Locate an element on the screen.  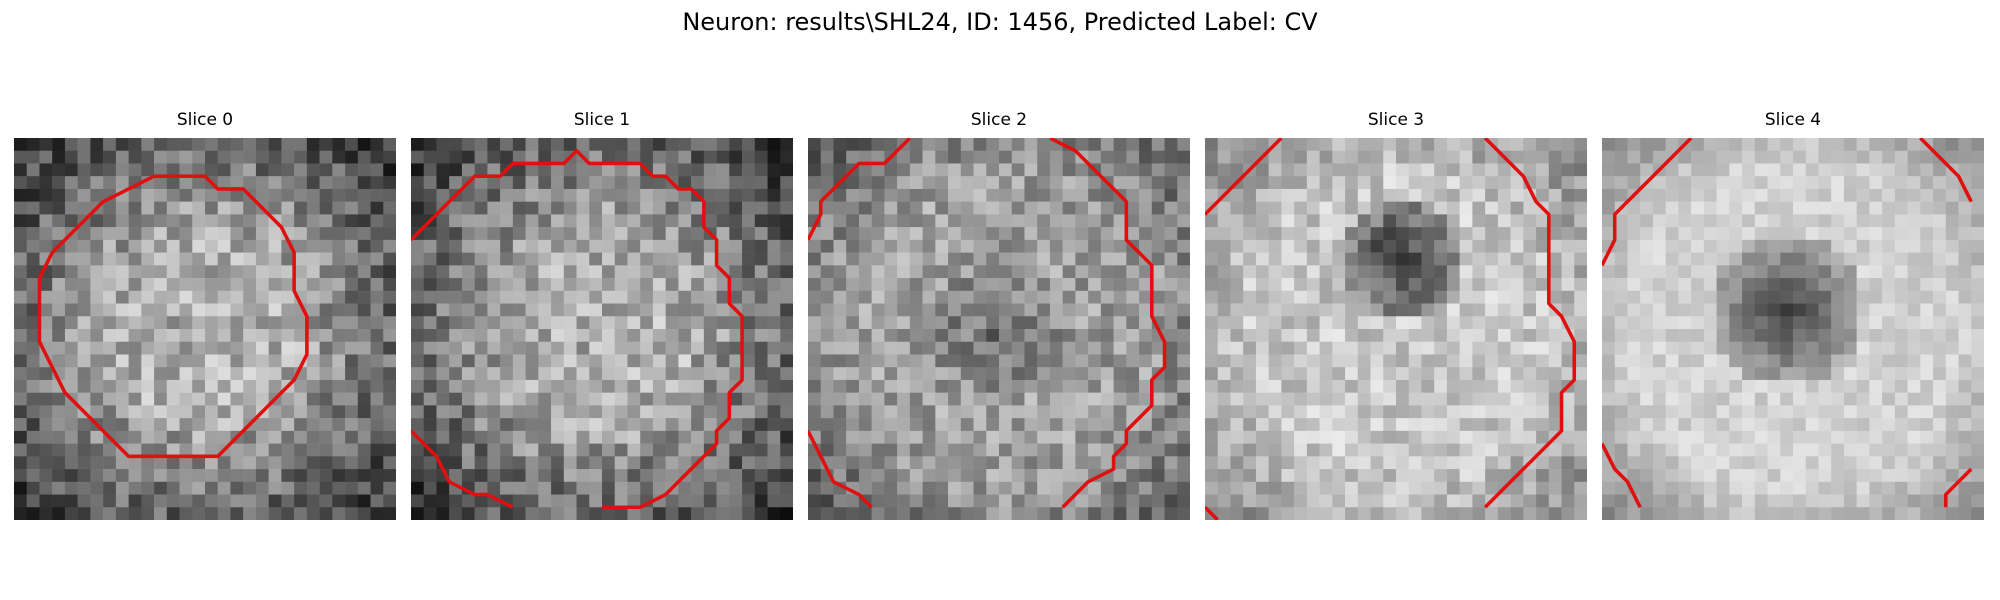
slice-panel-0: Slice 0 is located at coordinates (205, 315).